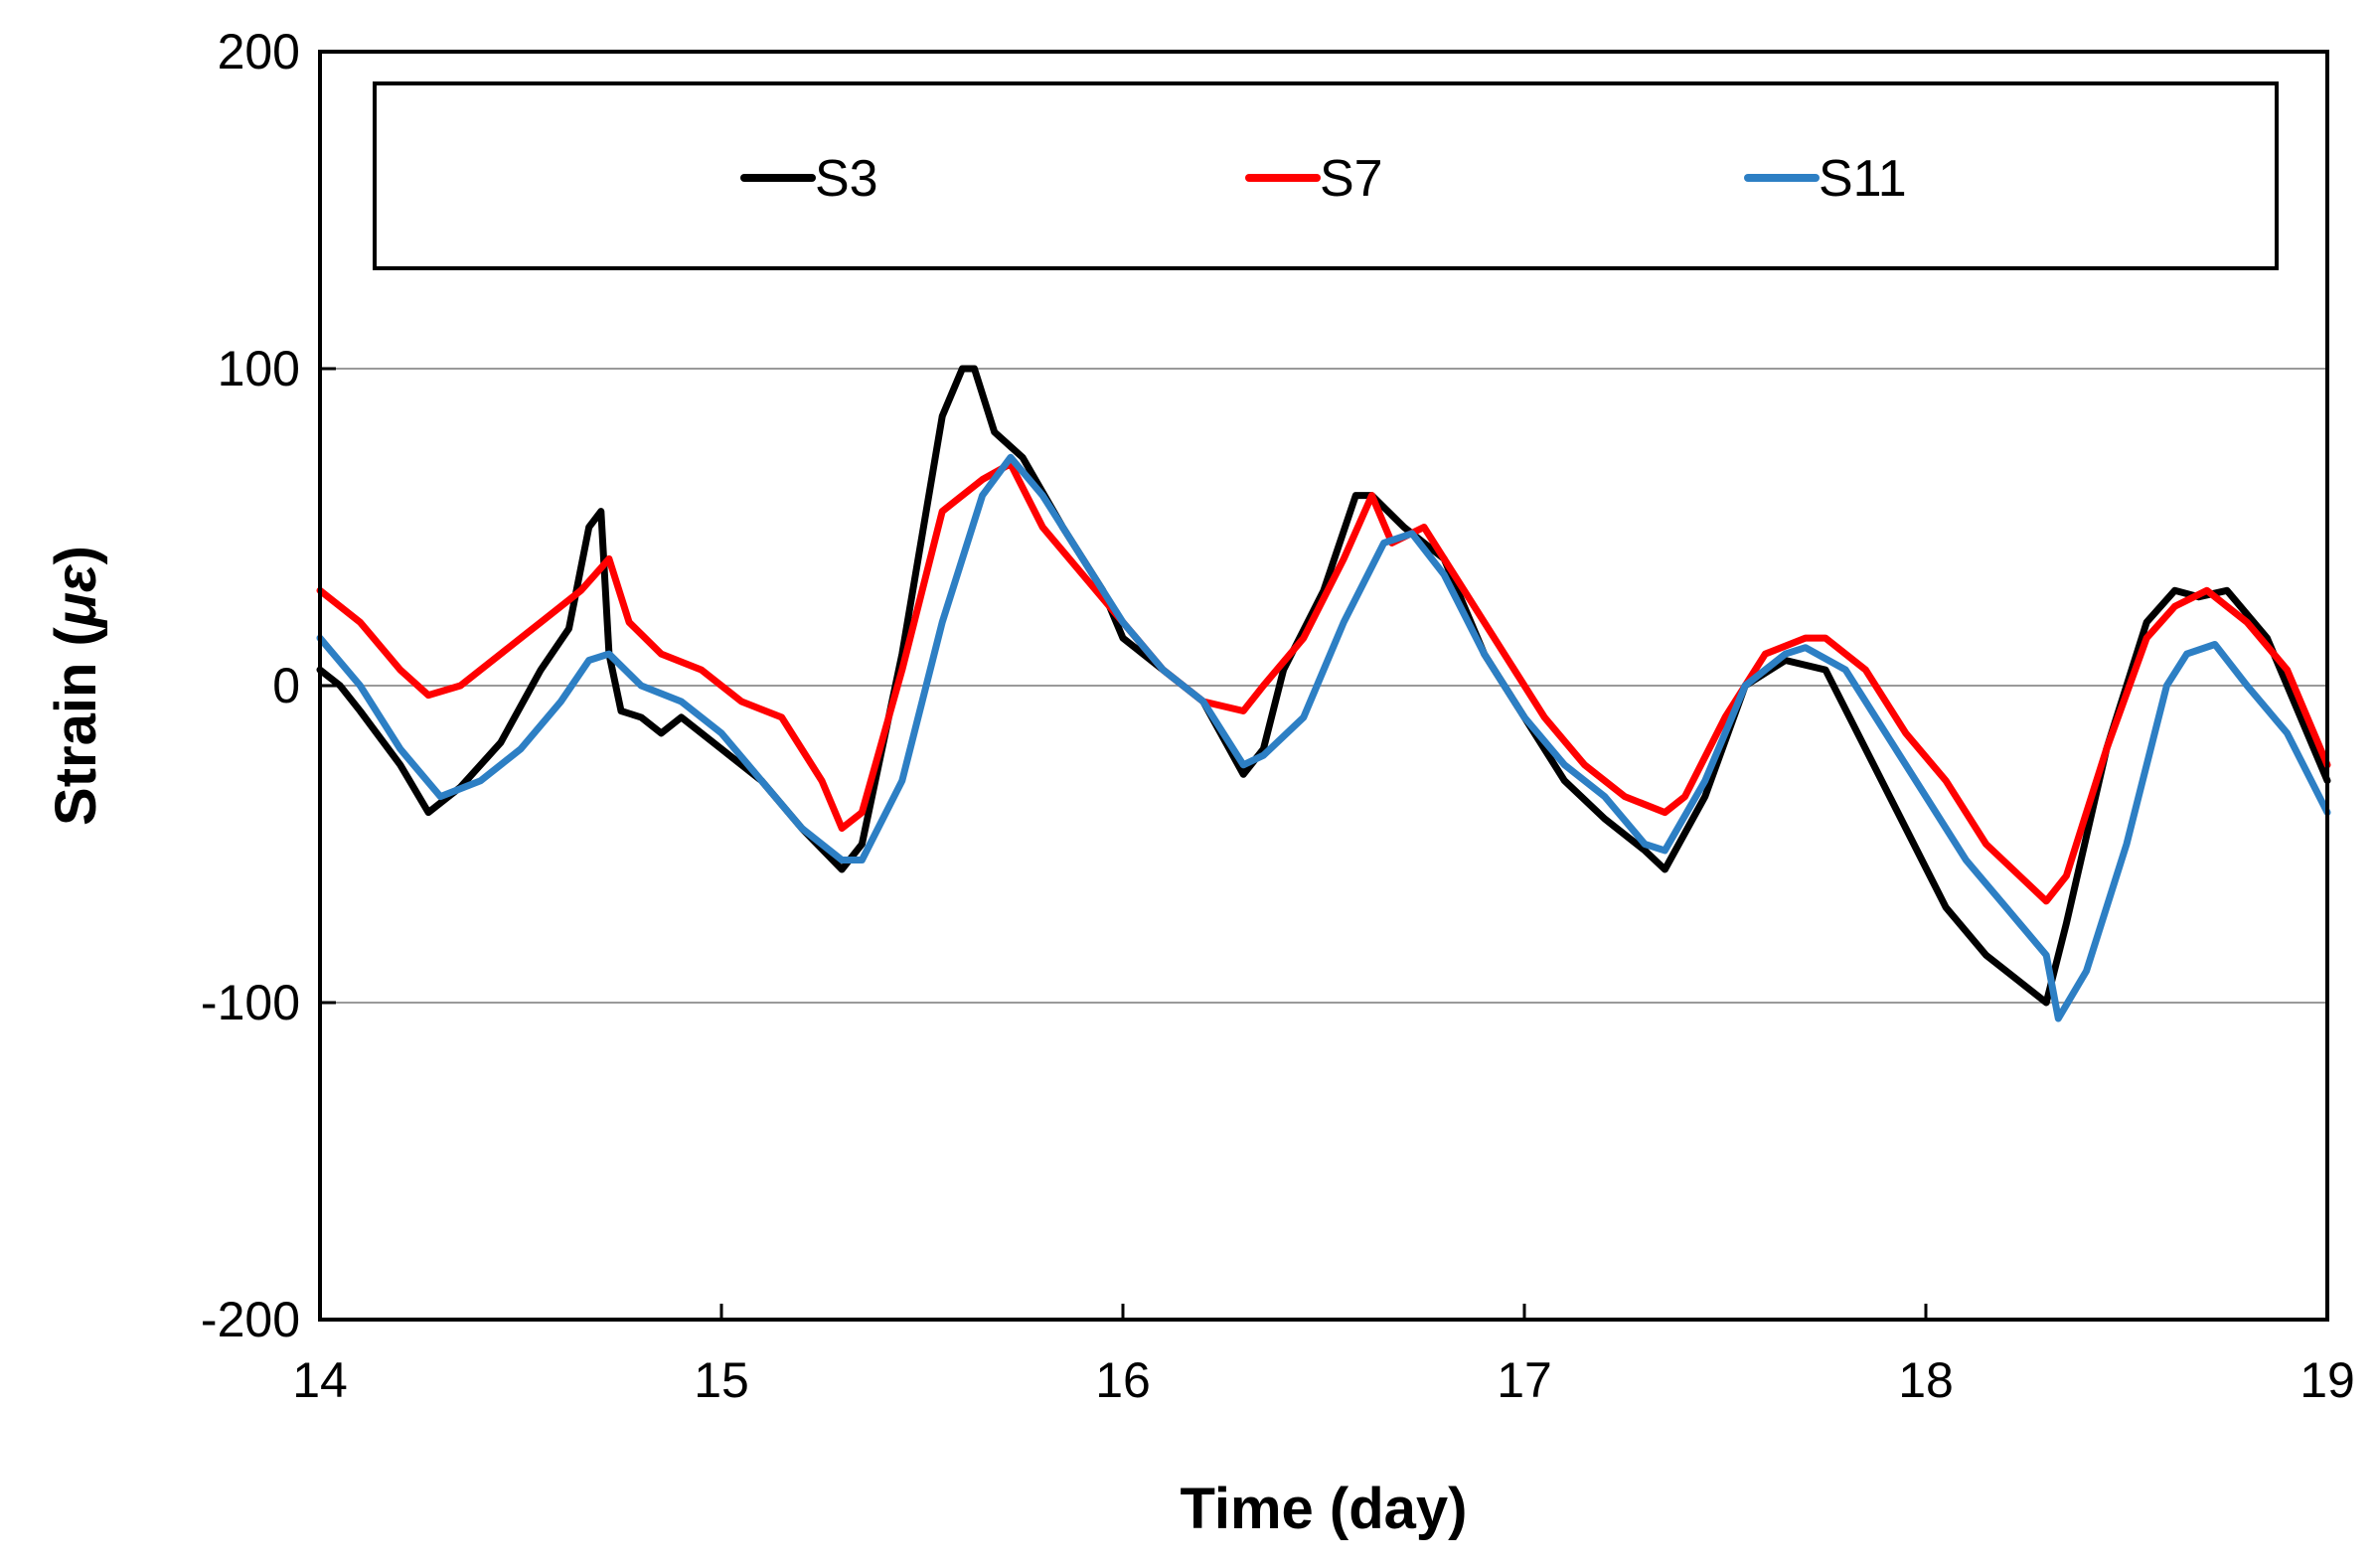 This screenshot has height=1568, width=2378. I want to click on x-tick-label: 15, so click(721, 1380).